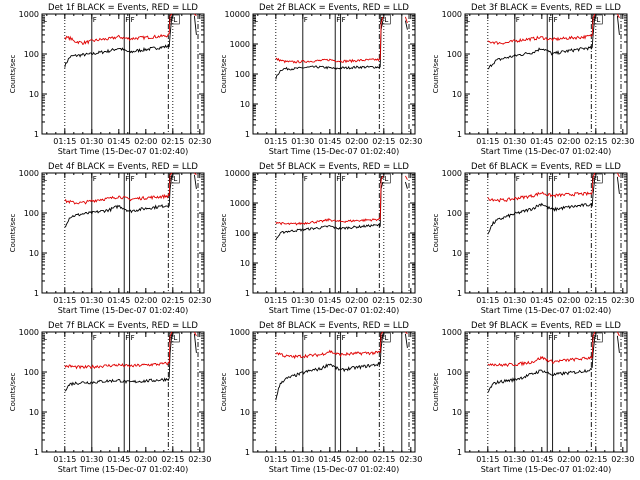 The width and height of the screenshot is (640, 480). Describe the element at coordinates (334, 167) in the screenshot. I see `panel-title: Det 5f BLACK = Events, RED = LLD` at that location.